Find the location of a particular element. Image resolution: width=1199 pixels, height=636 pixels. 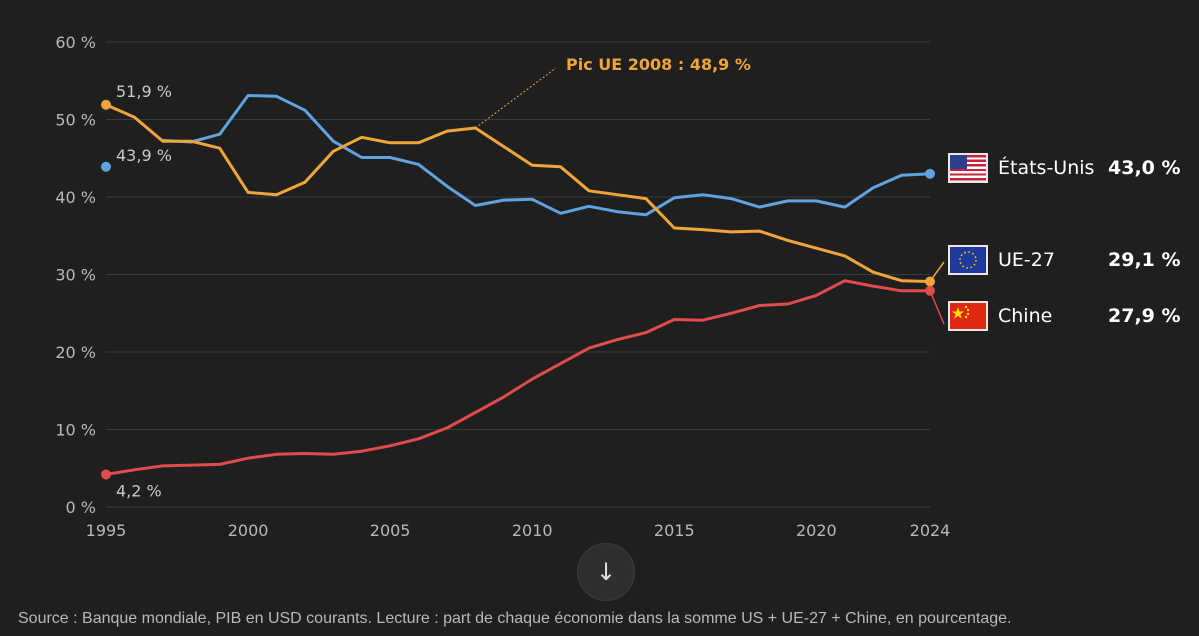

end-point-us is located at coordinates (930, 173).